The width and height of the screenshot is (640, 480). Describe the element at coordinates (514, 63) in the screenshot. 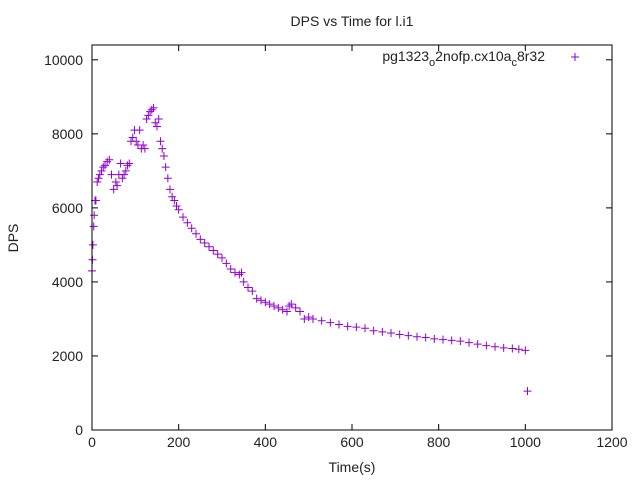

I see `legend-label-subscript: c` at that location.